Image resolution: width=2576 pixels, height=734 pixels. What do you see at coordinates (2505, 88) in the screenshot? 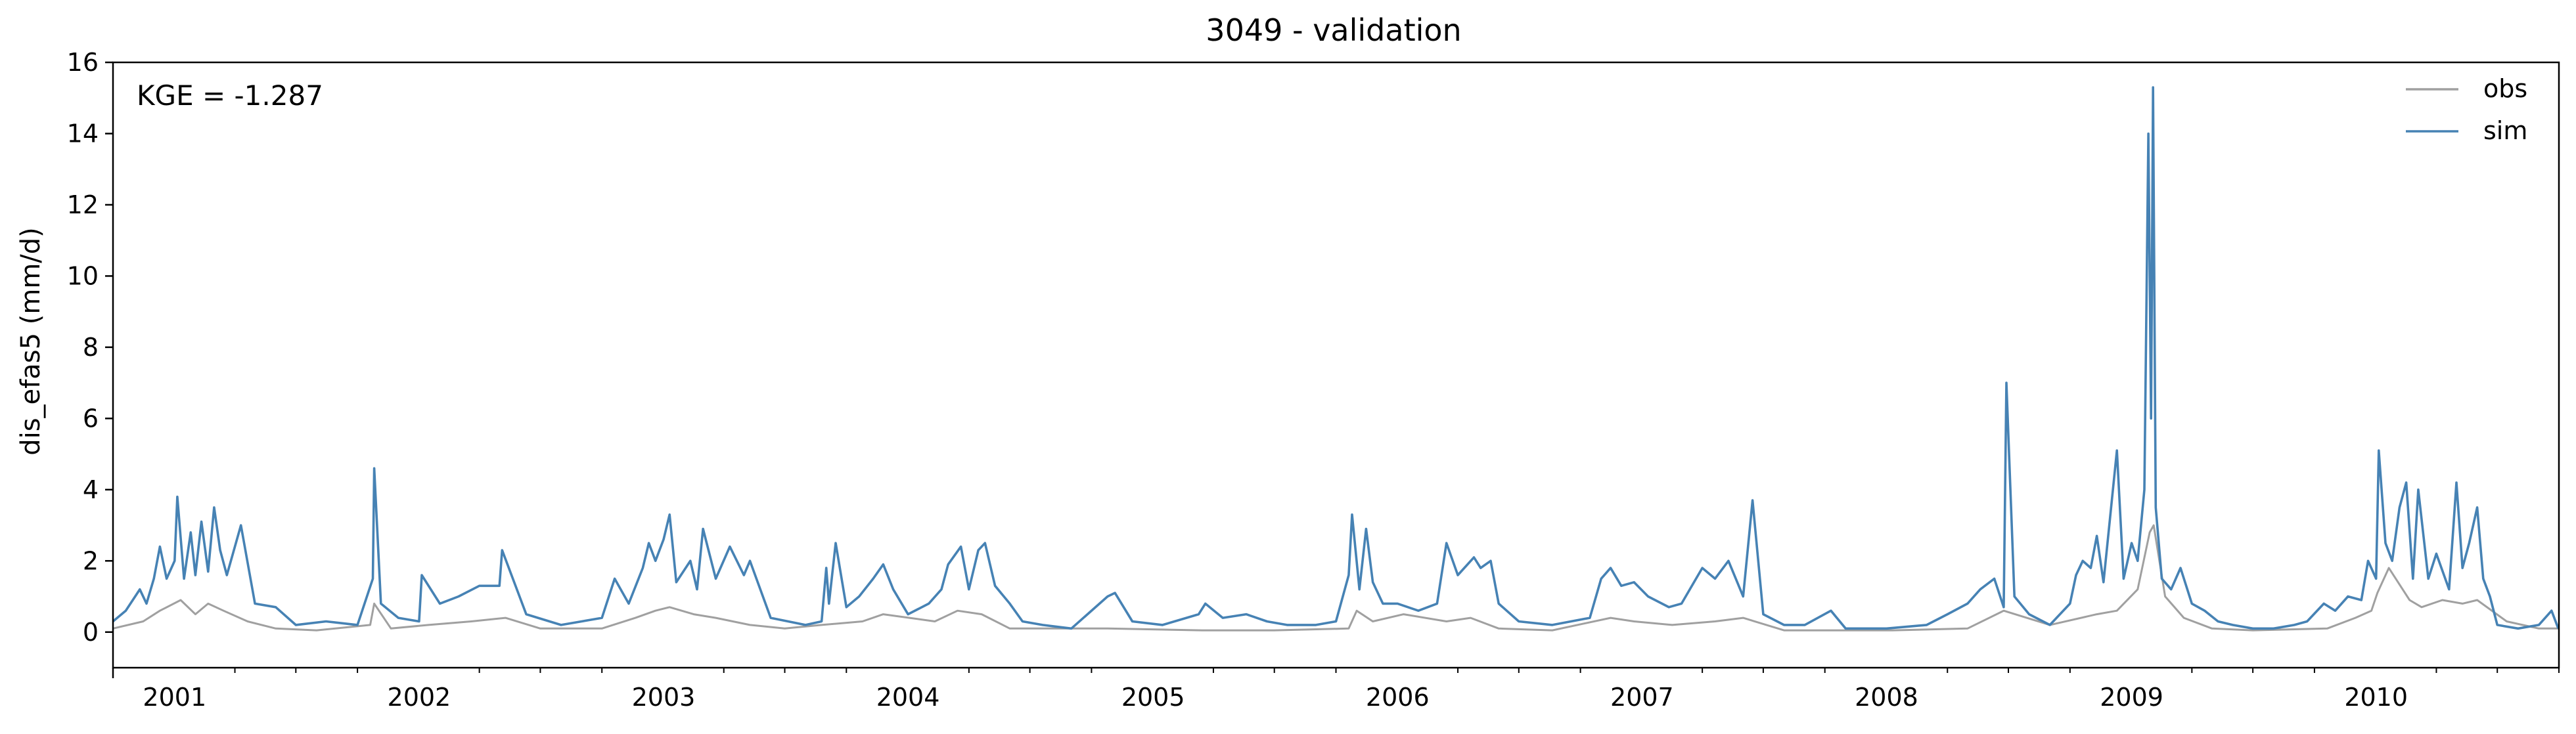
I see `legend-label-obs: obs` at bounding box center [2505, 88].